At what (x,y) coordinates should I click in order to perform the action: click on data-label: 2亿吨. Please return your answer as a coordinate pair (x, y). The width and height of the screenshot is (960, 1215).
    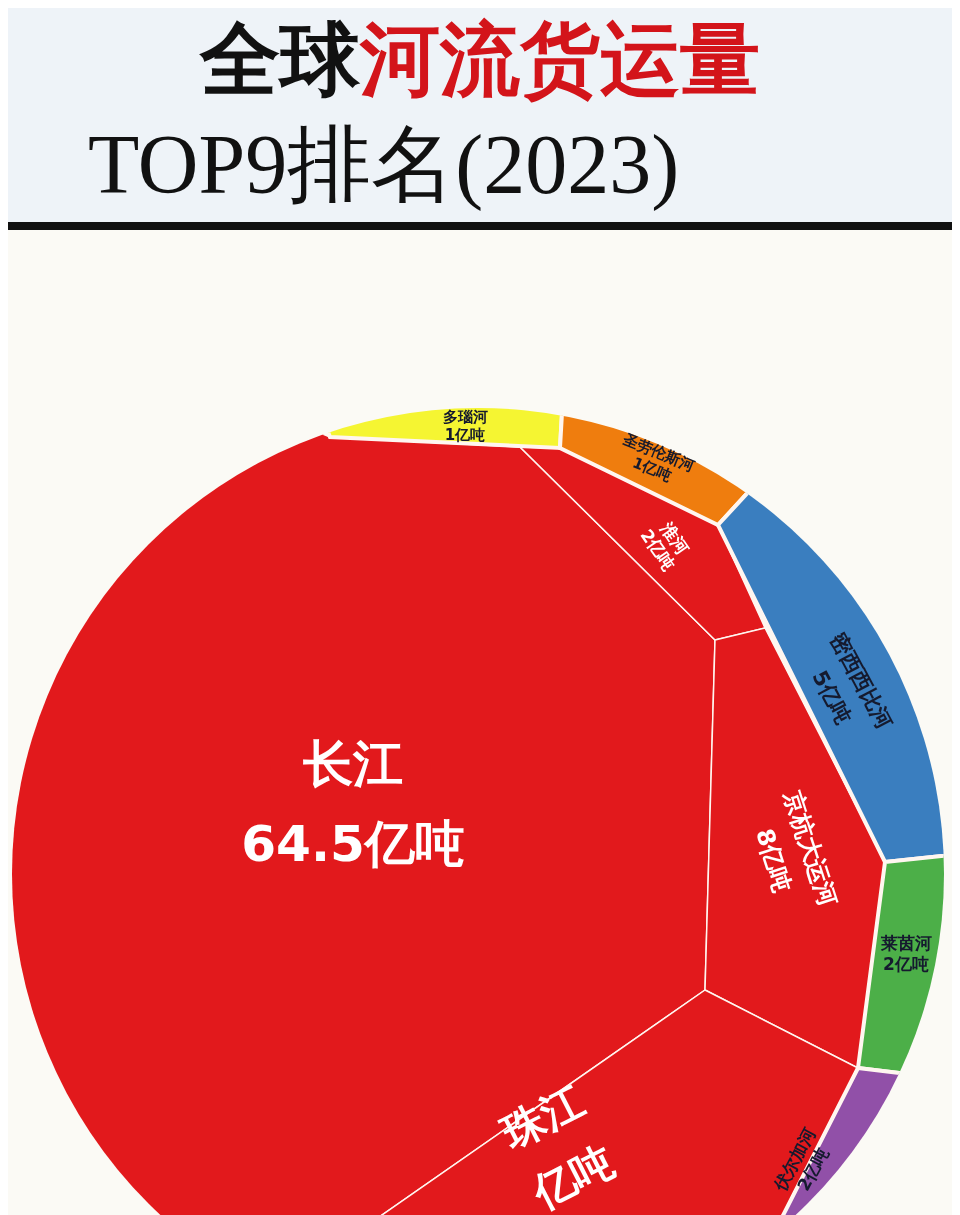
    Looking at the image, I should click on (906, 963).